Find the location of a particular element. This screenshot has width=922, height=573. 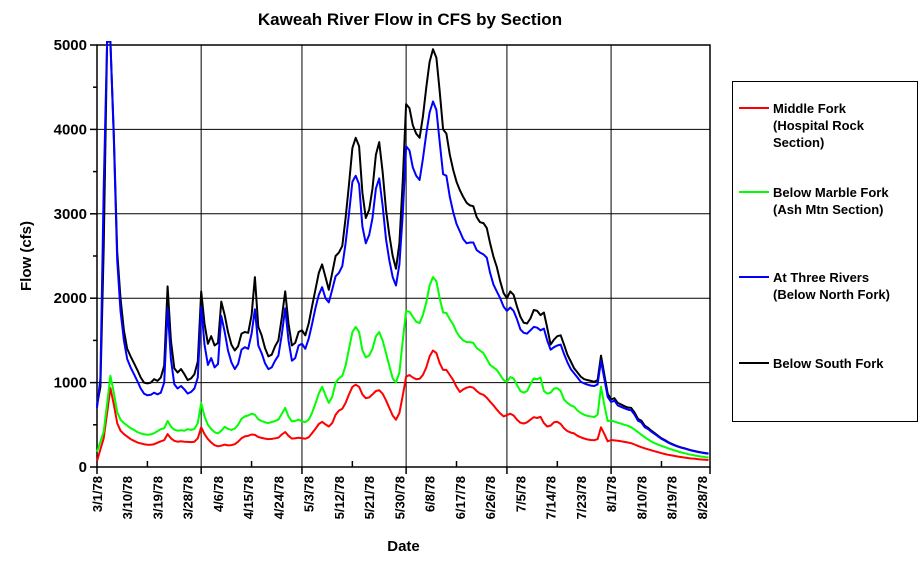

series-line-middle-fork-hospital-rock-section is located at coordinates (402, 405).